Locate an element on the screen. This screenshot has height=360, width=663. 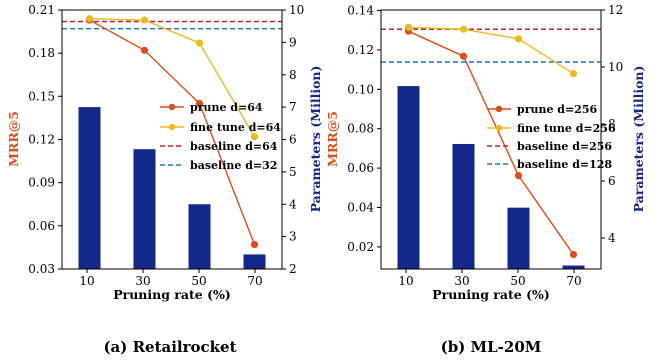
left-tick-label: 0.03 is located at coordinates (41, 269).